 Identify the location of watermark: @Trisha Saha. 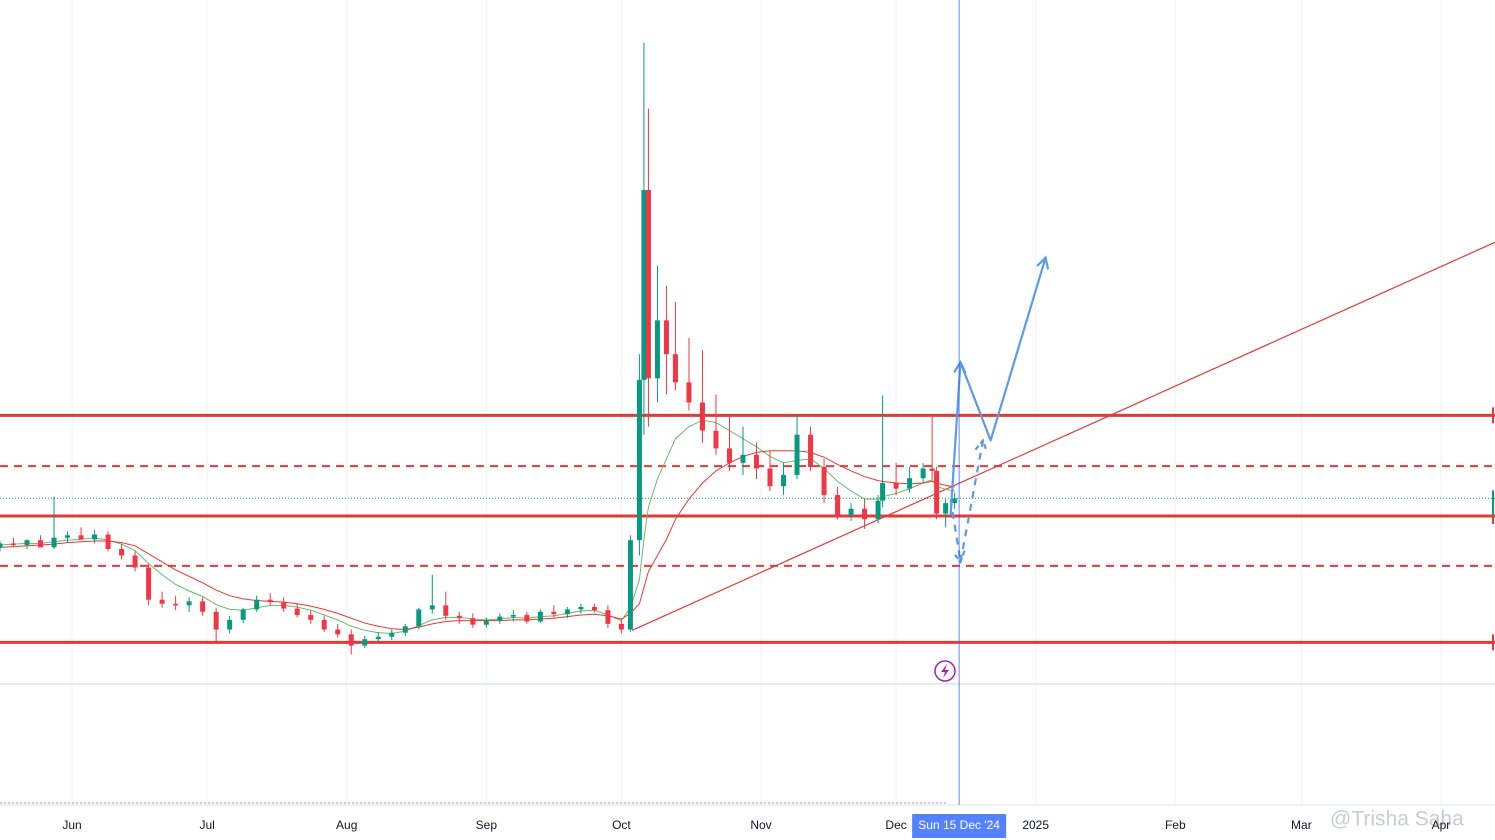
(1397, 819).